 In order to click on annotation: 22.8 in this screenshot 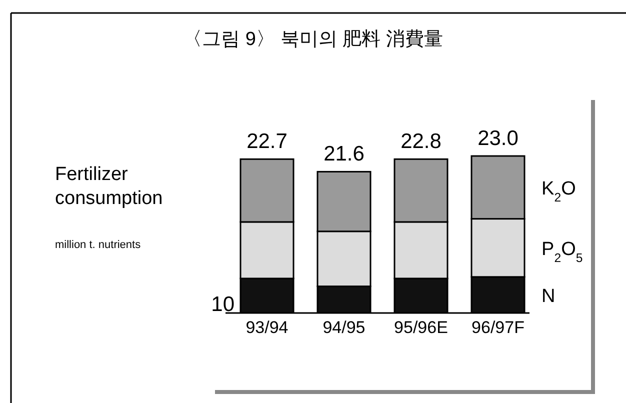, I will do `click(421, 142)`.